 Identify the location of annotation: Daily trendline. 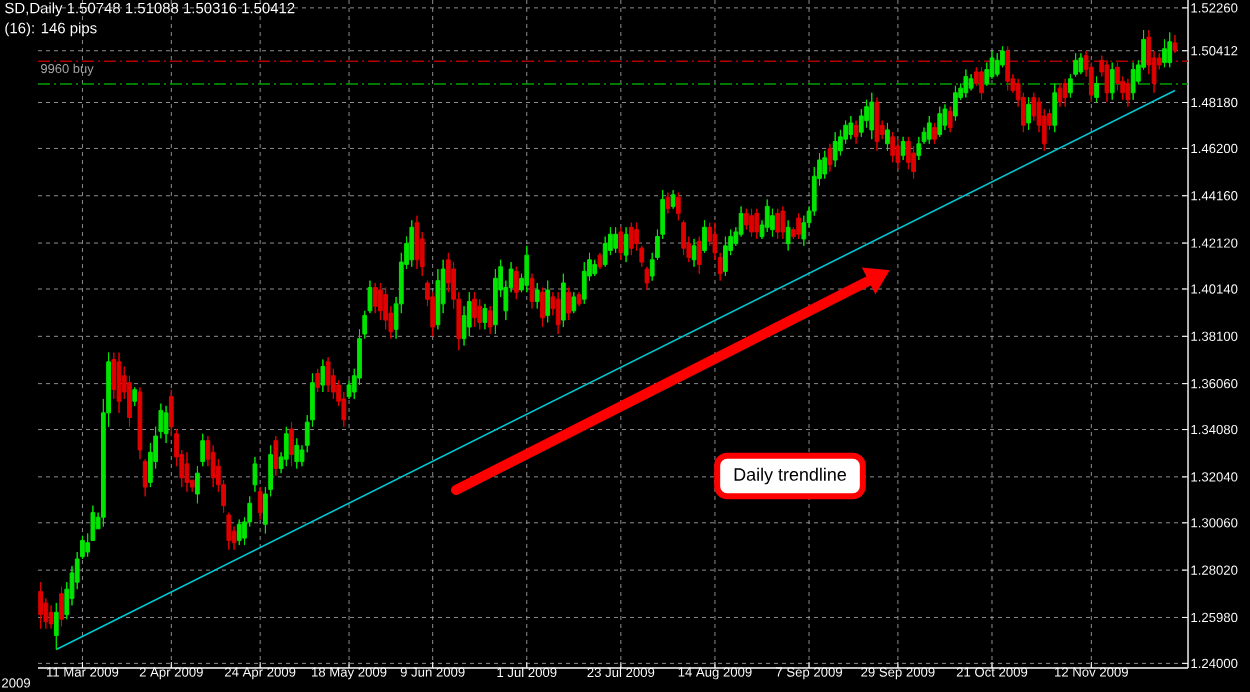
(790, 476).